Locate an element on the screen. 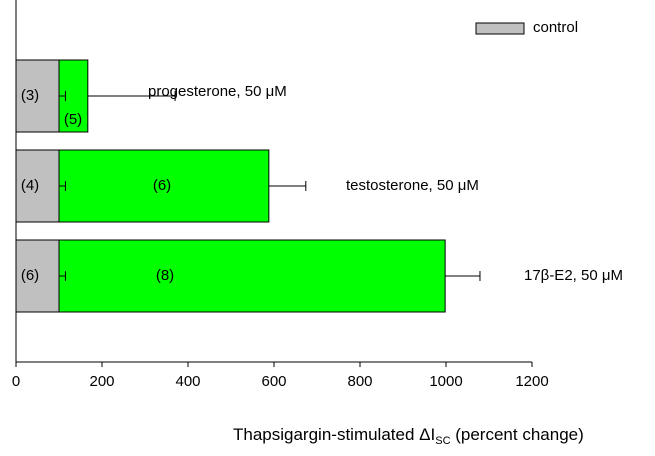 The width and height of the screenshot is (655, 456). n-label: (5) is located at coordinates (73, 119).